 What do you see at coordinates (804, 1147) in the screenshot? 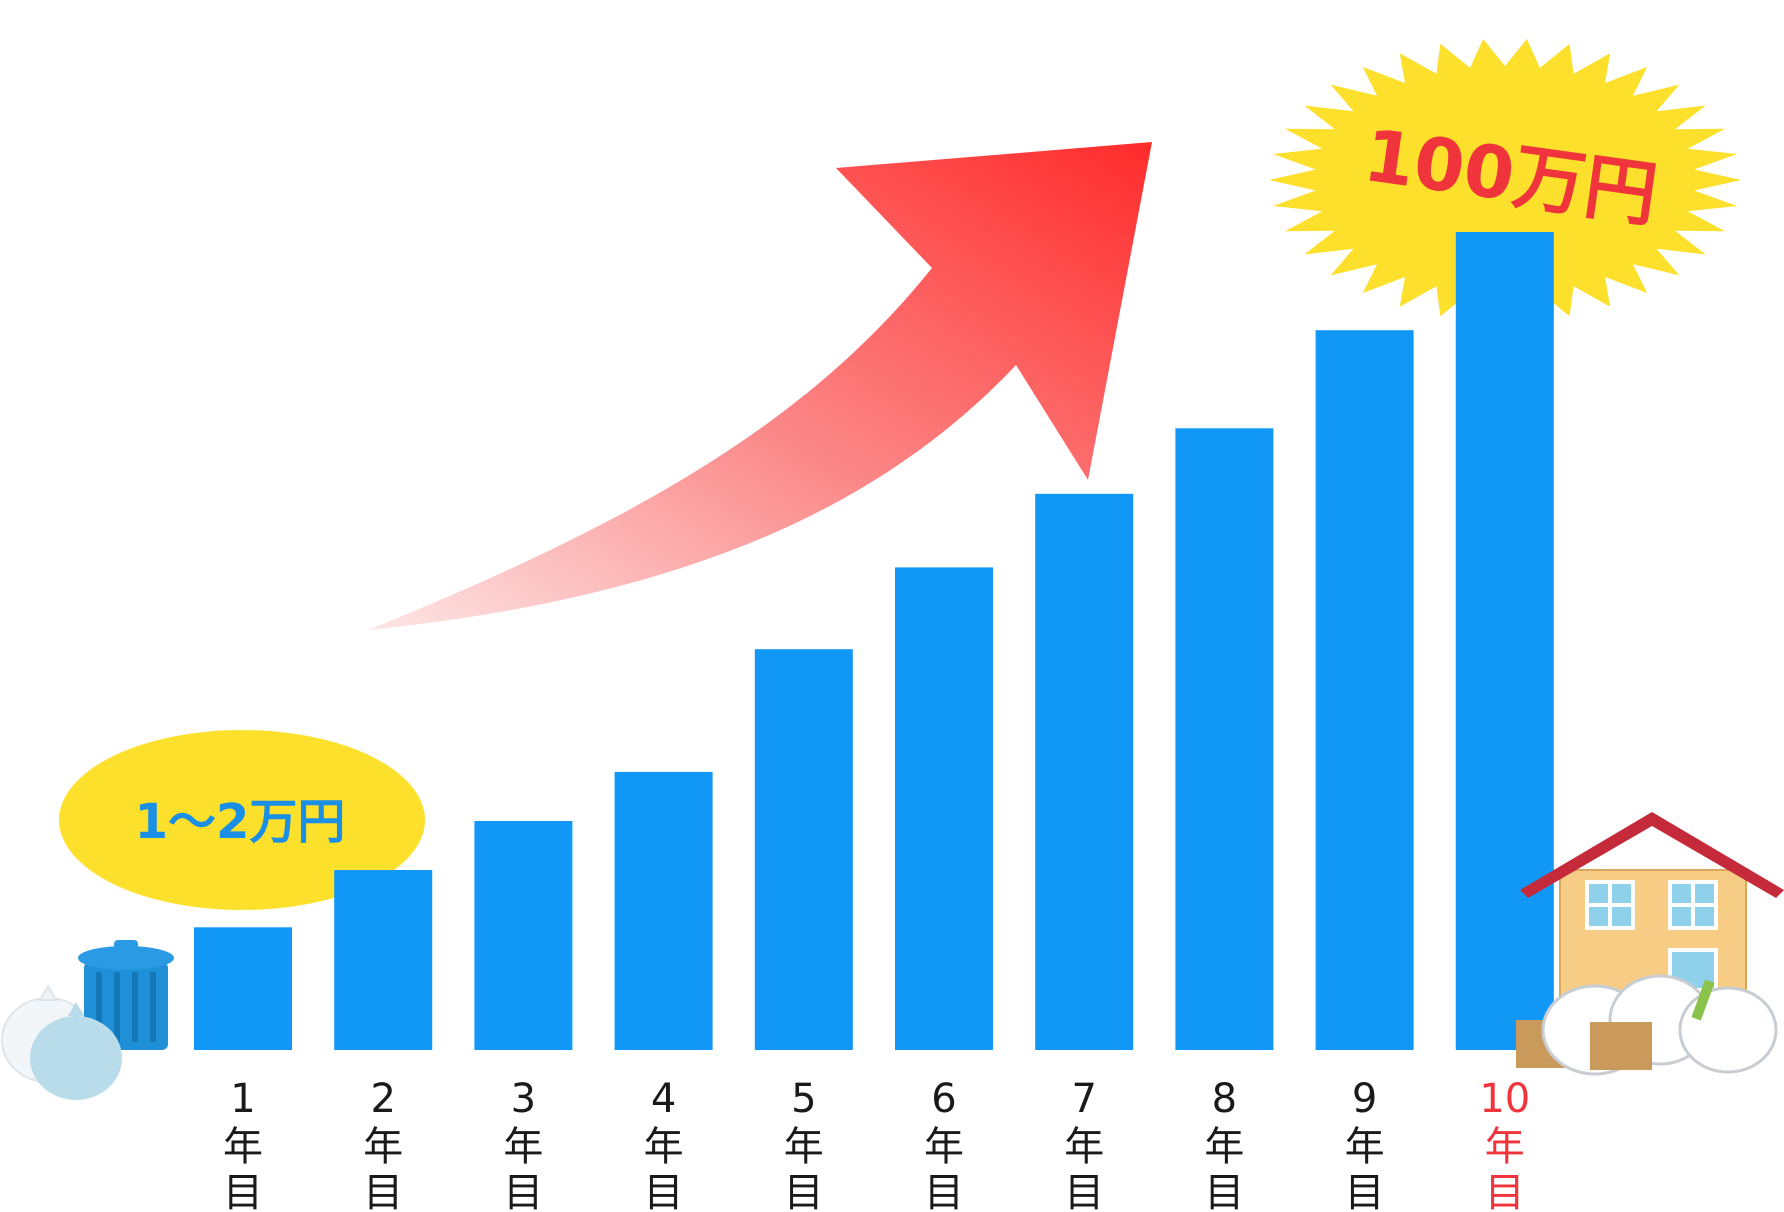
I see `x-tick-unit-5: 年` at bounding box center [804, 1147].